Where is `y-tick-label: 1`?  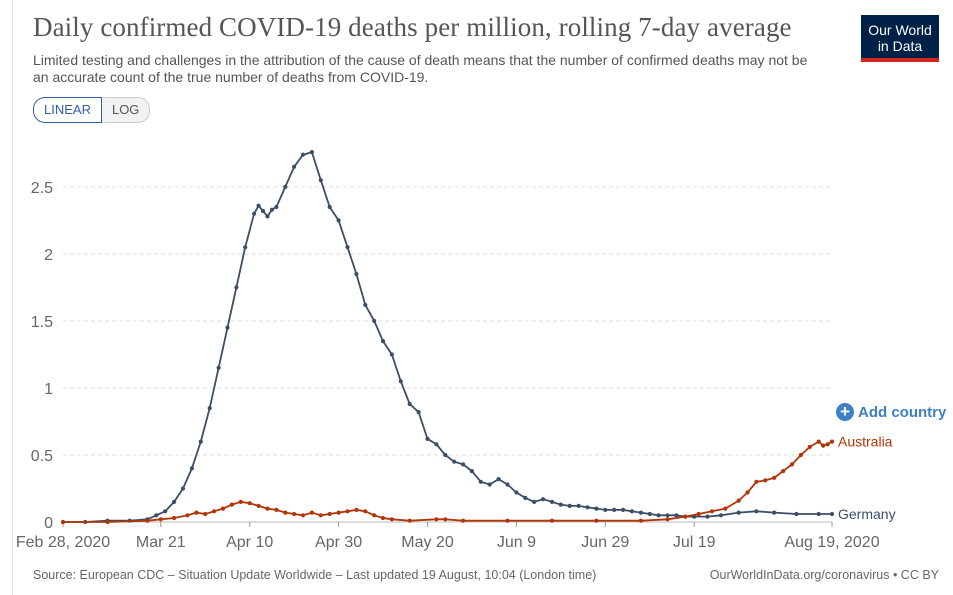
y-tick-label: 1 is located at coordinates (48, 389).